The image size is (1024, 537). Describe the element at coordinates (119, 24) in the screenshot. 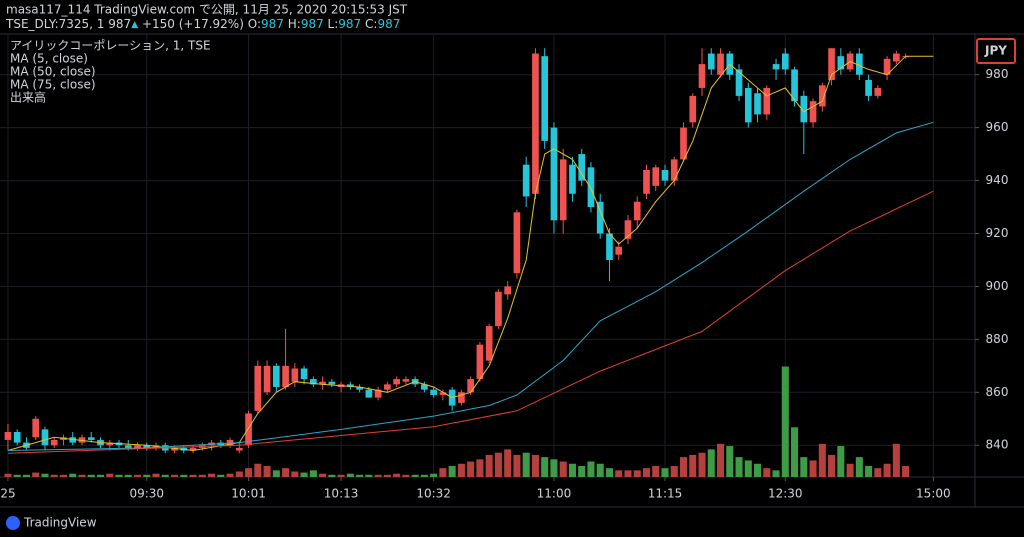

I see `last: 987` at that location.